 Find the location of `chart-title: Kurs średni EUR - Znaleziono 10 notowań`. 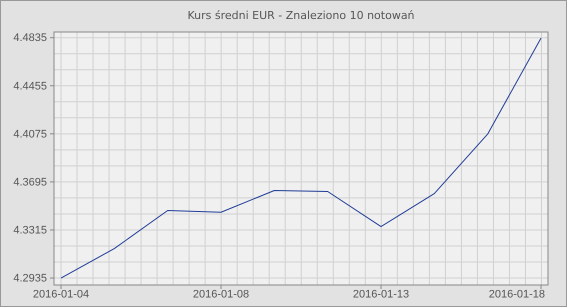

chart-title: Kurs średni EUR - Znaleziono 10 notowań is located at coordinates (301, 15).